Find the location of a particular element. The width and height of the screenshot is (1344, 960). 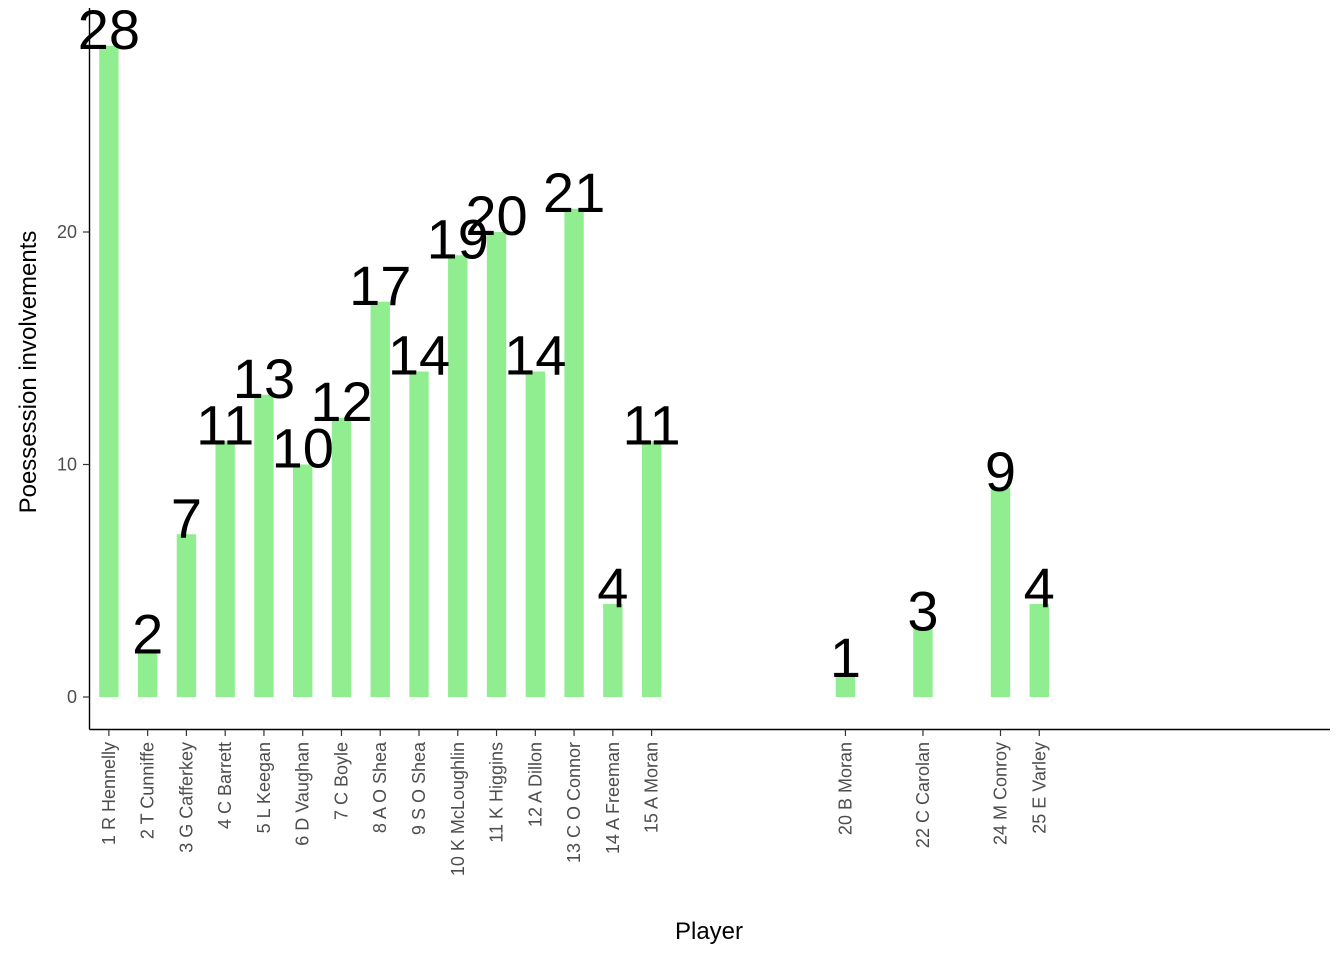

x-tick-label: 8 A O Shea is located at coordinates (380, 787).